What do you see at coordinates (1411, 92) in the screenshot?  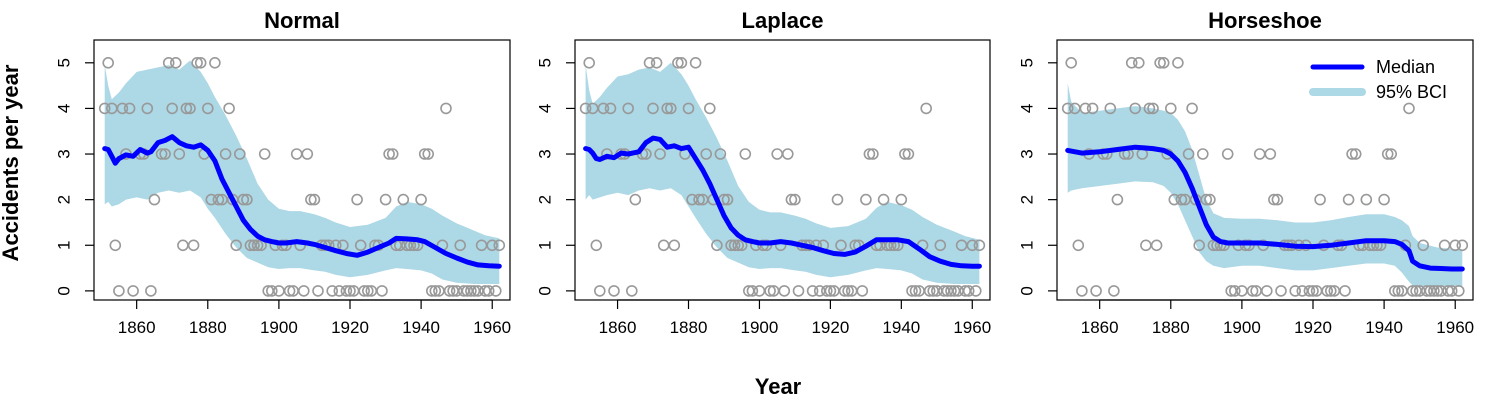 I see `legend-label: 95% BCI` at bounding box center [1411, 92].